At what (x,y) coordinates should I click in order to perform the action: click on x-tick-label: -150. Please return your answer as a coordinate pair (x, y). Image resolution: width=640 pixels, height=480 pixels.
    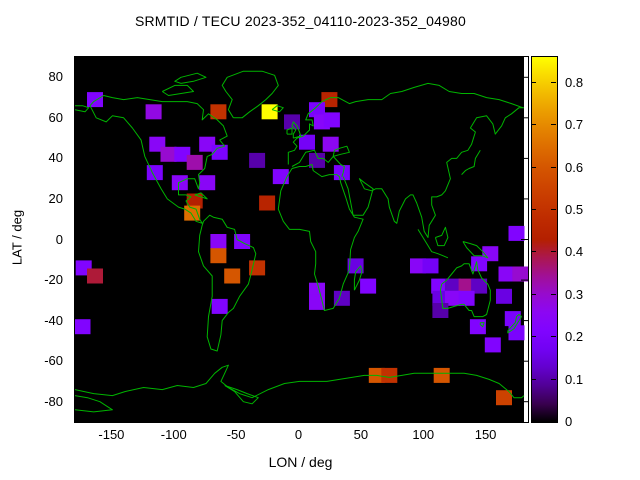
    Looking at the image, I should click on (111, 434).